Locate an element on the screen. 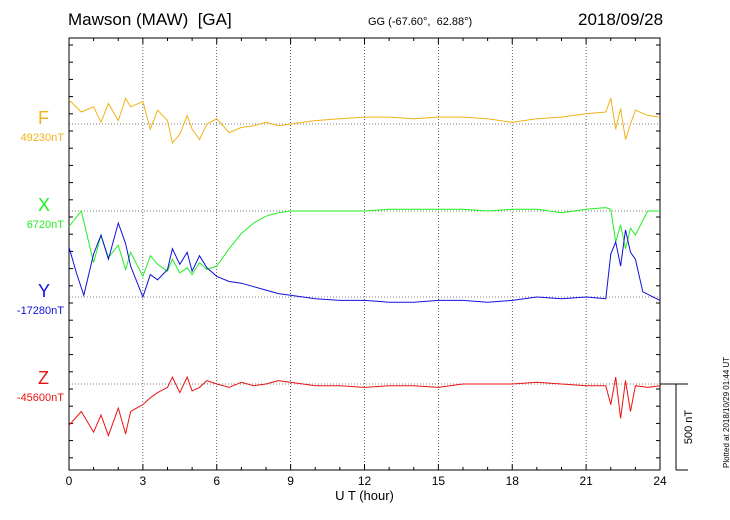 The width and height of the screenshot is (730, 520). label-y: Y is located at coordinates (44, 291).